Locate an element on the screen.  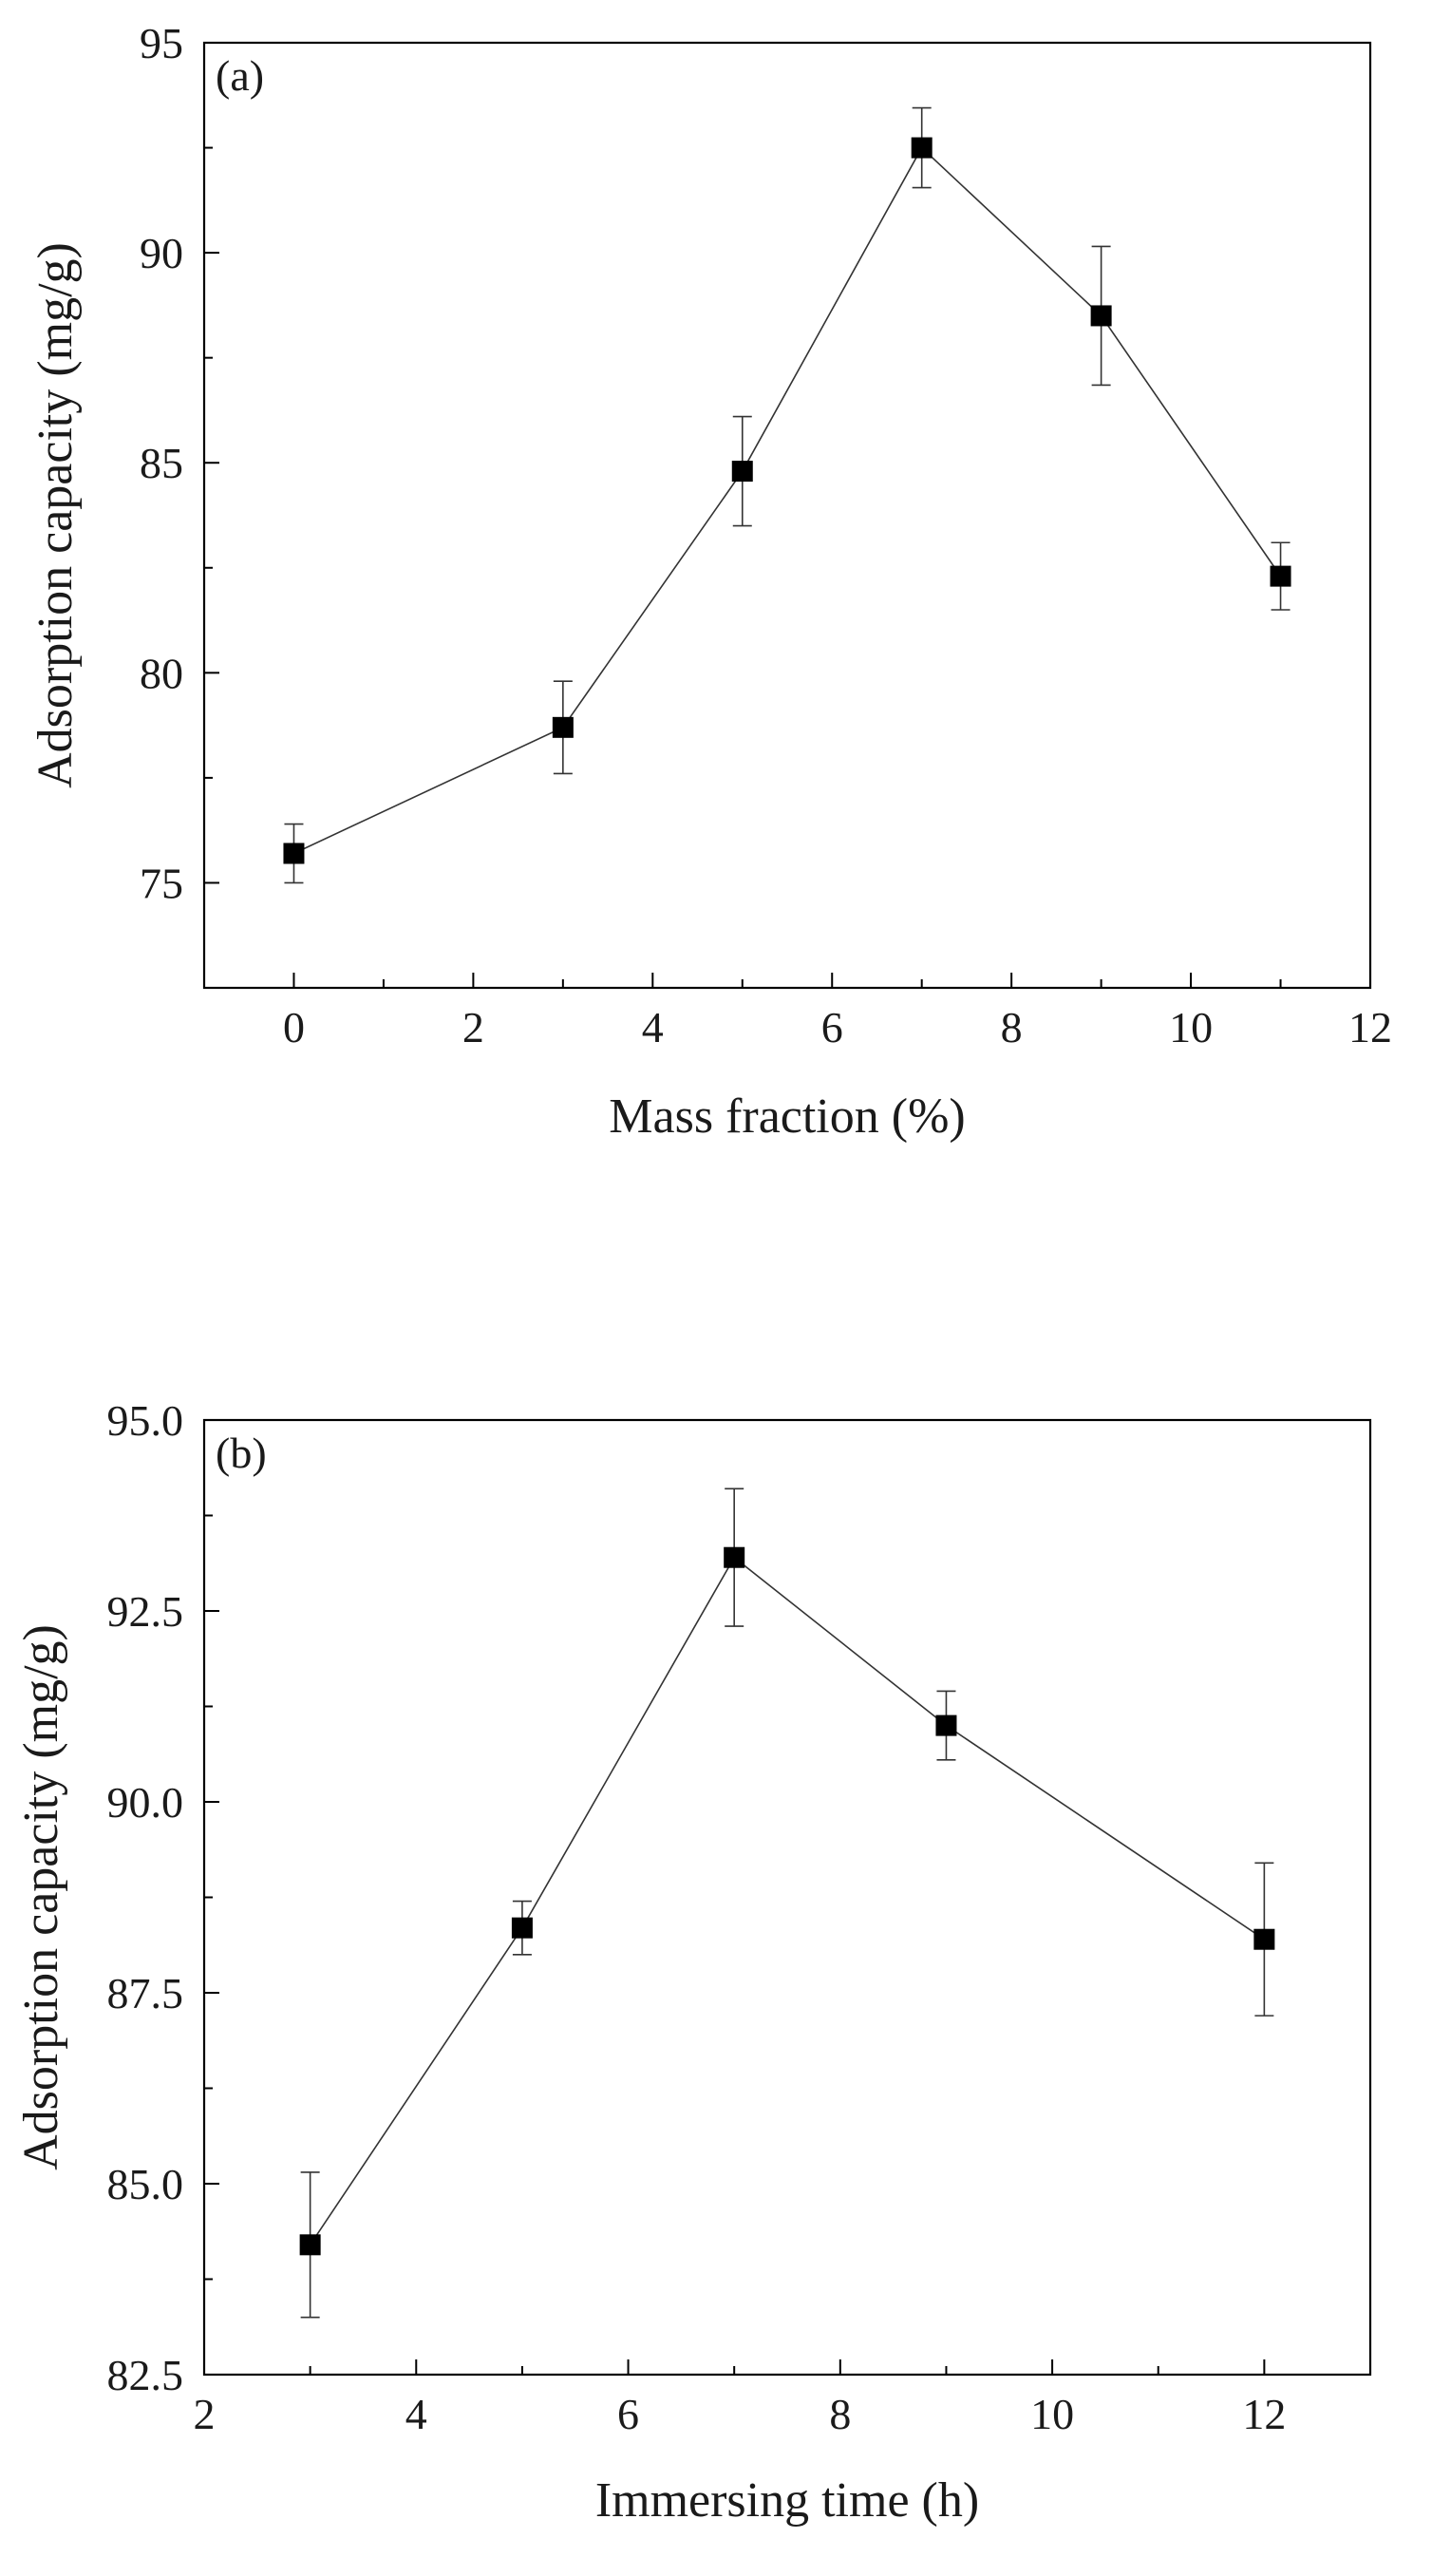
x-tick-label: 0 is located at coordinates (294, 1027).